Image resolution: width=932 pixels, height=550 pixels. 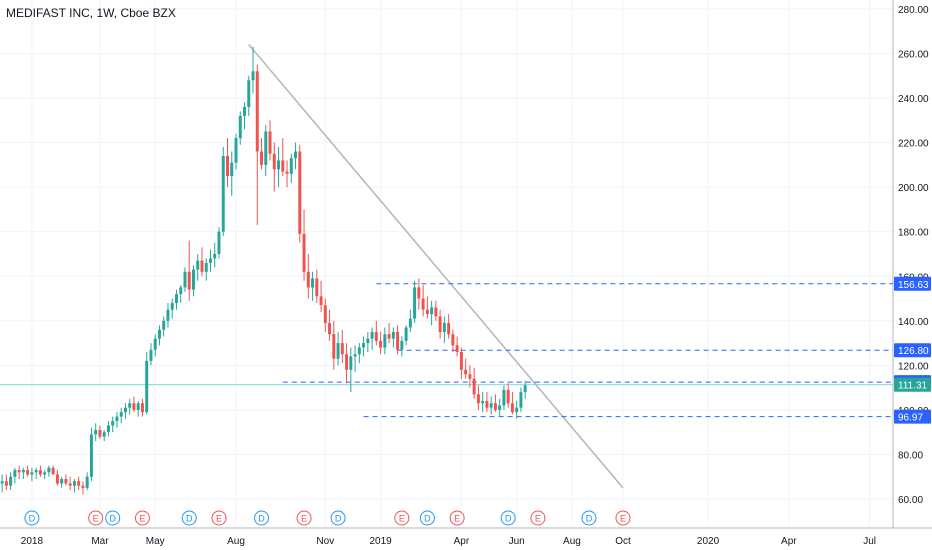 What do you see at coordinates (623, 541) in the screenshot?
I see `x-tick-label: Oct` at bounding box center [623, 541].